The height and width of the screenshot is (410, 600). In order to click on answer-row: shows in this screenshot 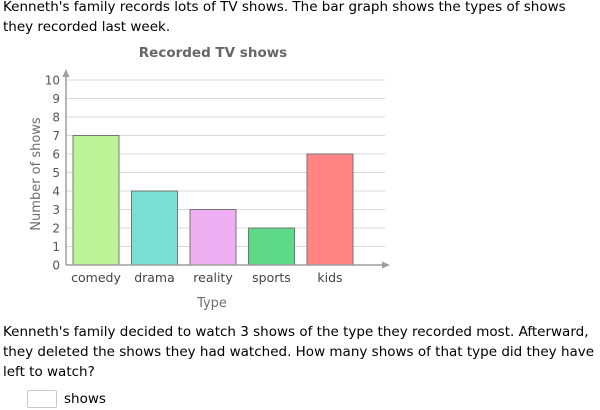, I will do `click(66, 399)`.